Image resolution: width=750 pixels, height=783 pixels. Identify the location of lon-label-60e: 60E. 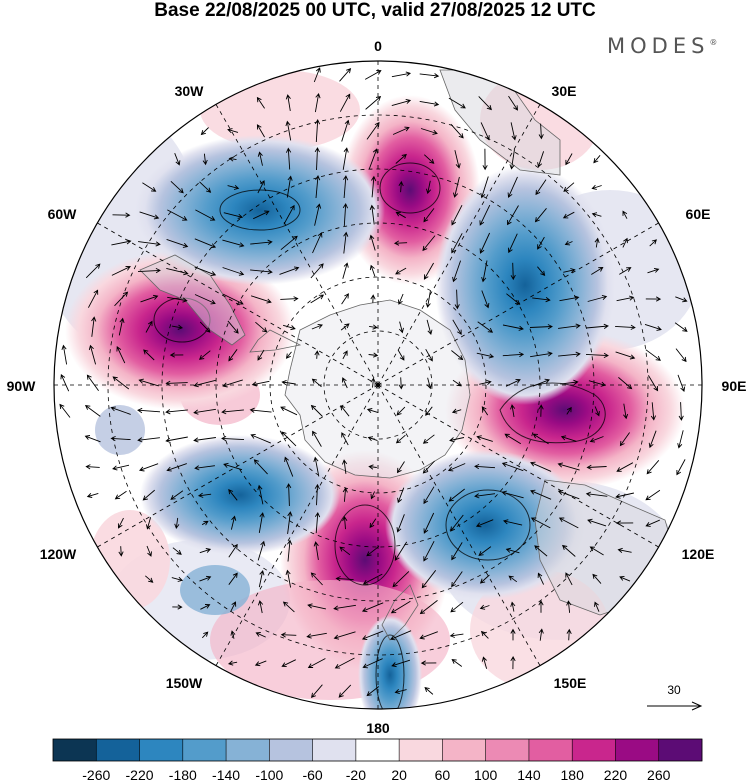
(698, 214).